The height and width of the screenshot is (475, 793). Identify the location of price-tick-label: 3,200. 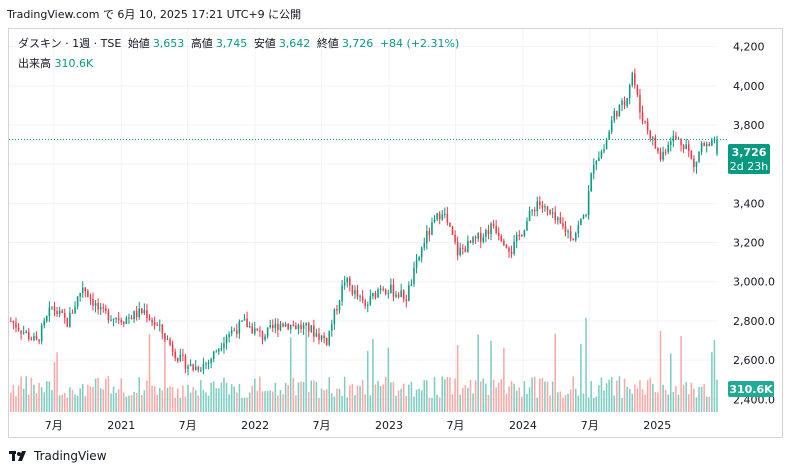
(749, 243).